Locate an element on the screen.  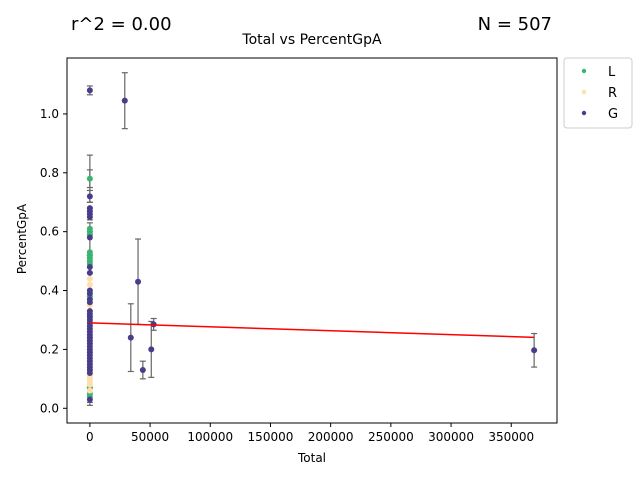
legend-marker-g is located at coordinates (584, 113).